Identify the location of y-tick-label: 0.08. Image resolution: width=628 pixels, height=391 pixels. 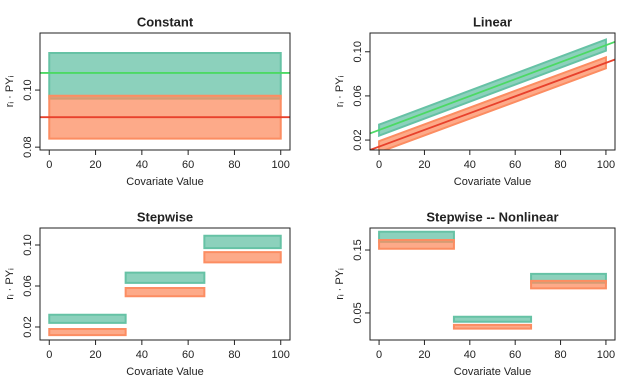
(28, 146).